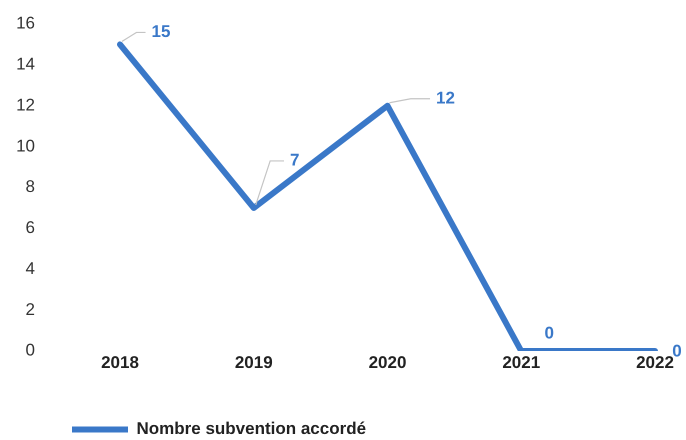  What do you see at coordinates (30, 309) in the screenshot?
I see `y-tick-label: 2` at bounding box center [30, 309].